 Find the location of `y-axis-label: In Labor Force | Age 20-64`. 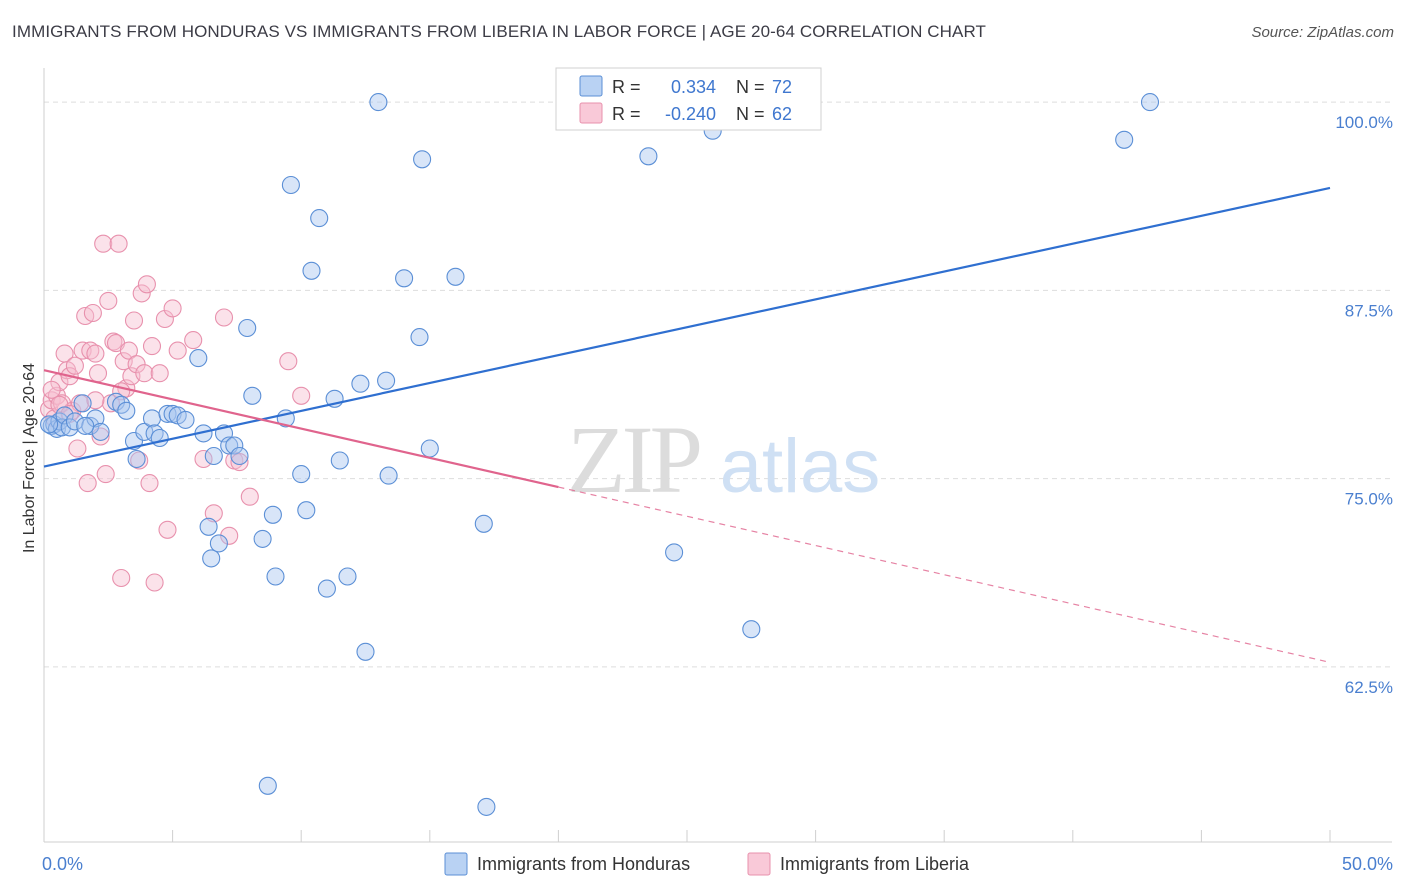

y-axis-label: In Labor Force | Age 20-64 is located at coordinates (29, 458).